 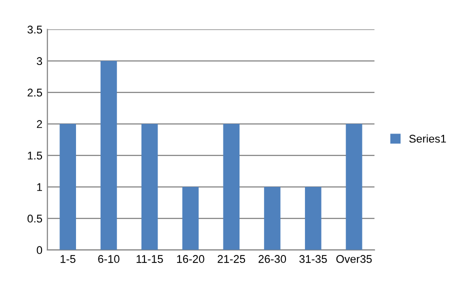 I want to click on y-tick-label: 0.5, so click(x=35, y=218).